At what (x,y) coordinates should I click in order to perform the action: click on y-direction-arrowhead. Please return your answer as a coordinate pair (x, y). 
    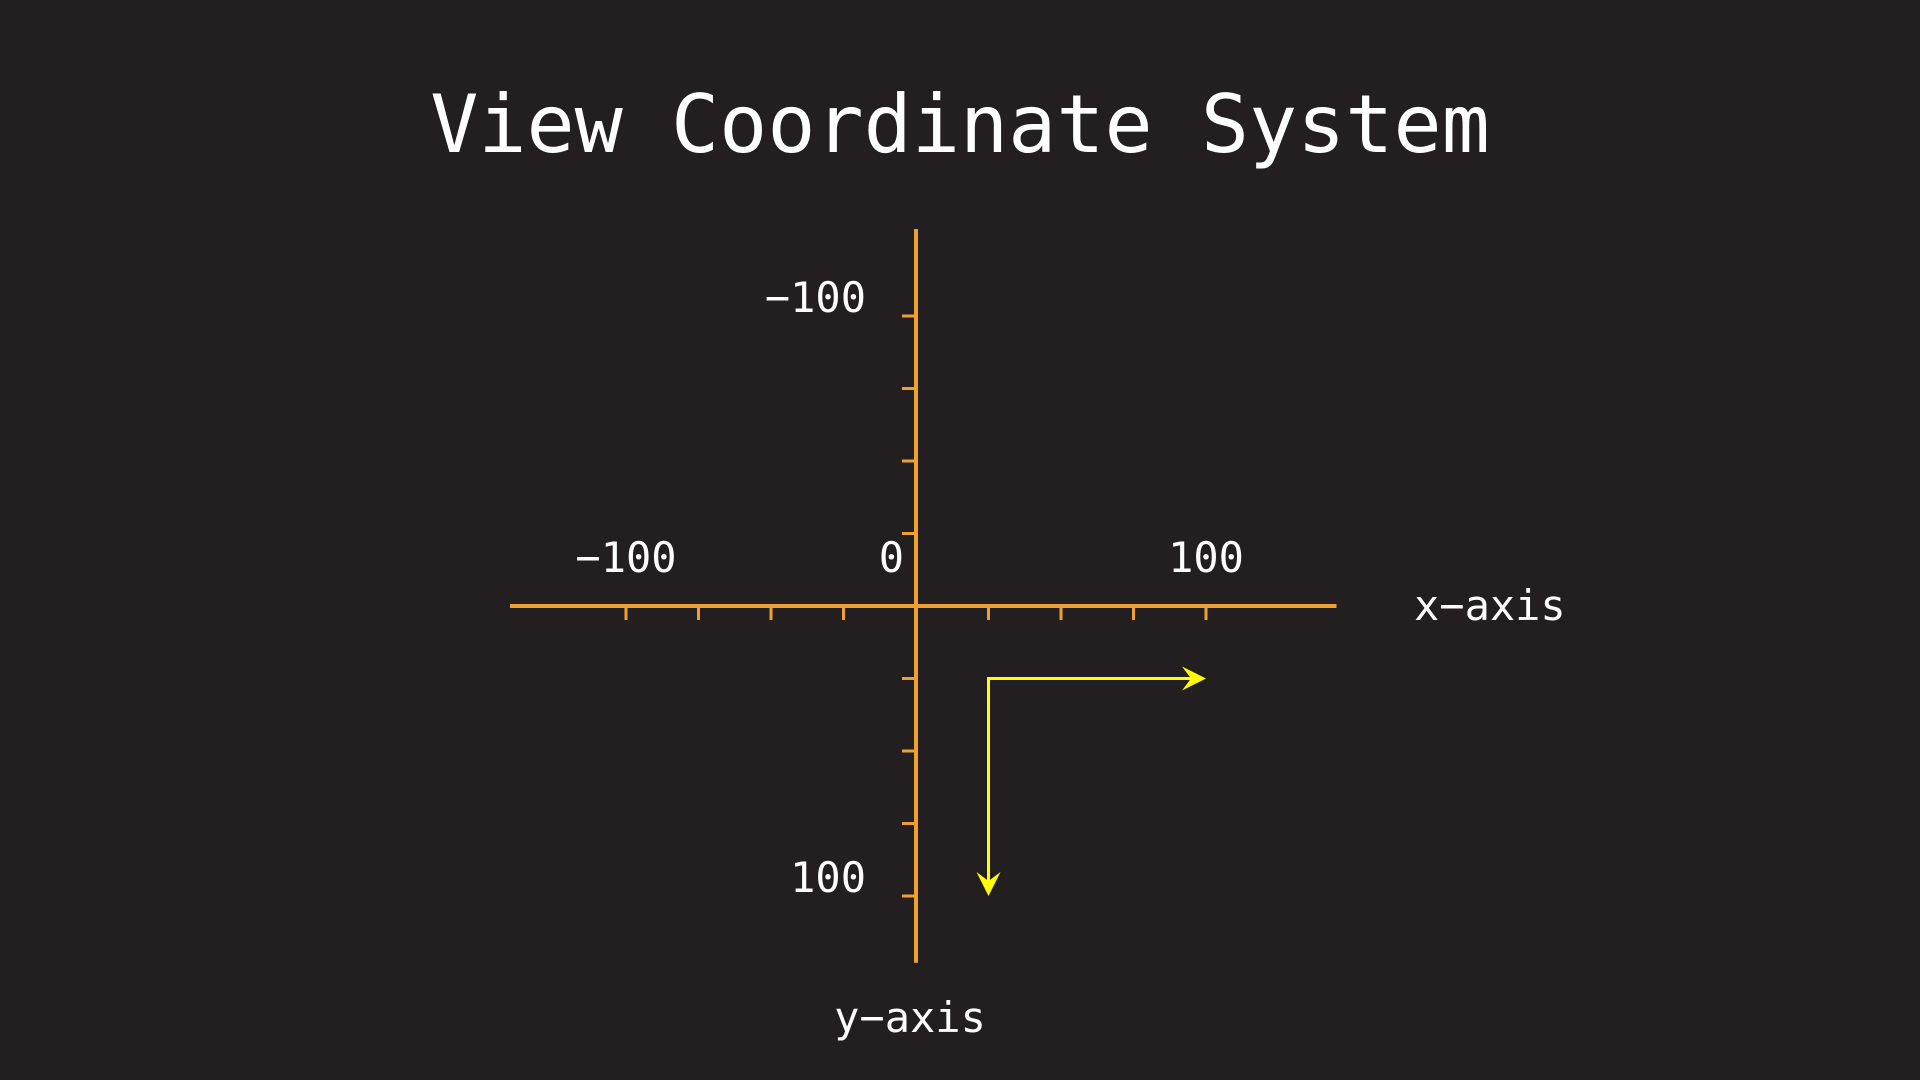
    Looking at the image, I should click on (988, 884).